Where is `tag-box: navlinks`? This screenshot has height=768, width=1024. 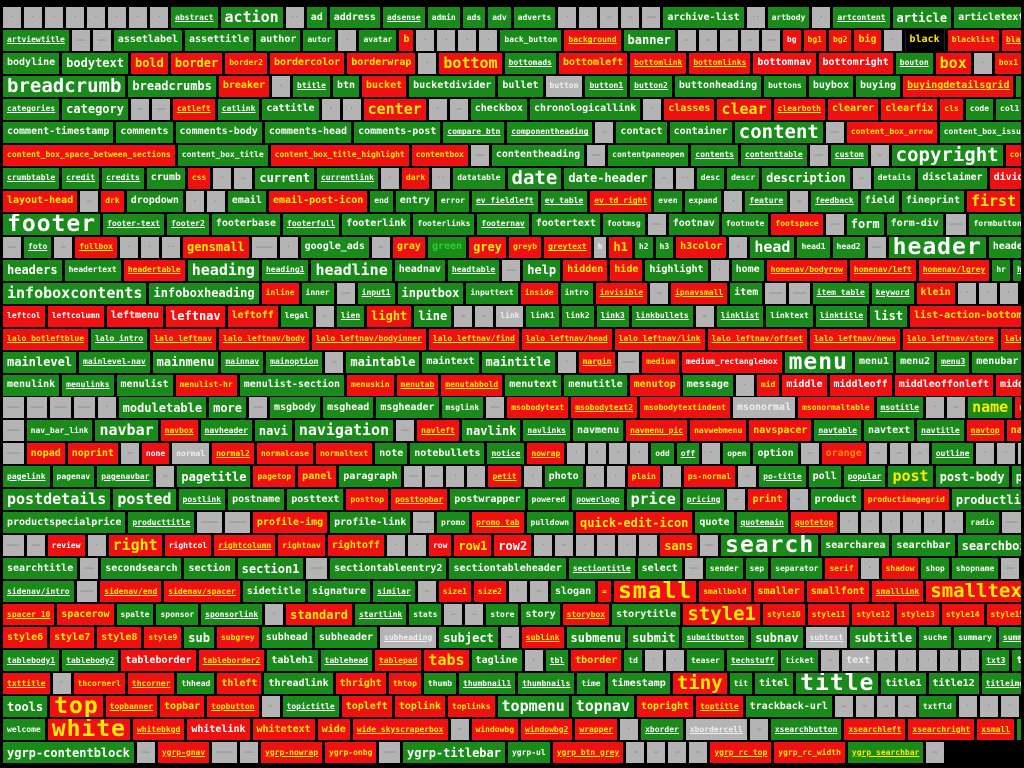
tag-box: navlinks is located at coordinates (546, 431).